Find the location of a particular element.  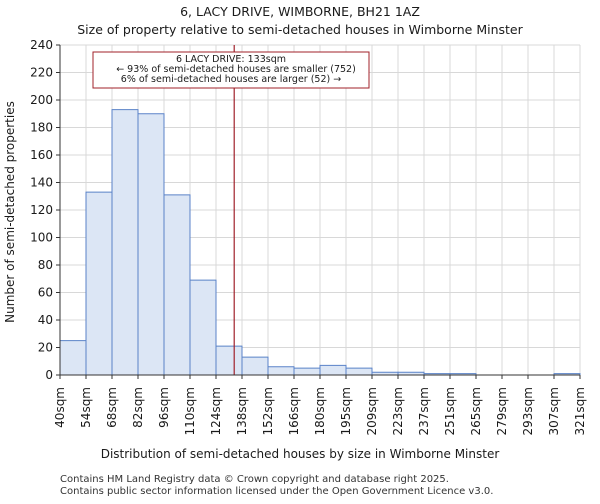

y-tick-label-20: 20 is located at coordinates (45, 348).